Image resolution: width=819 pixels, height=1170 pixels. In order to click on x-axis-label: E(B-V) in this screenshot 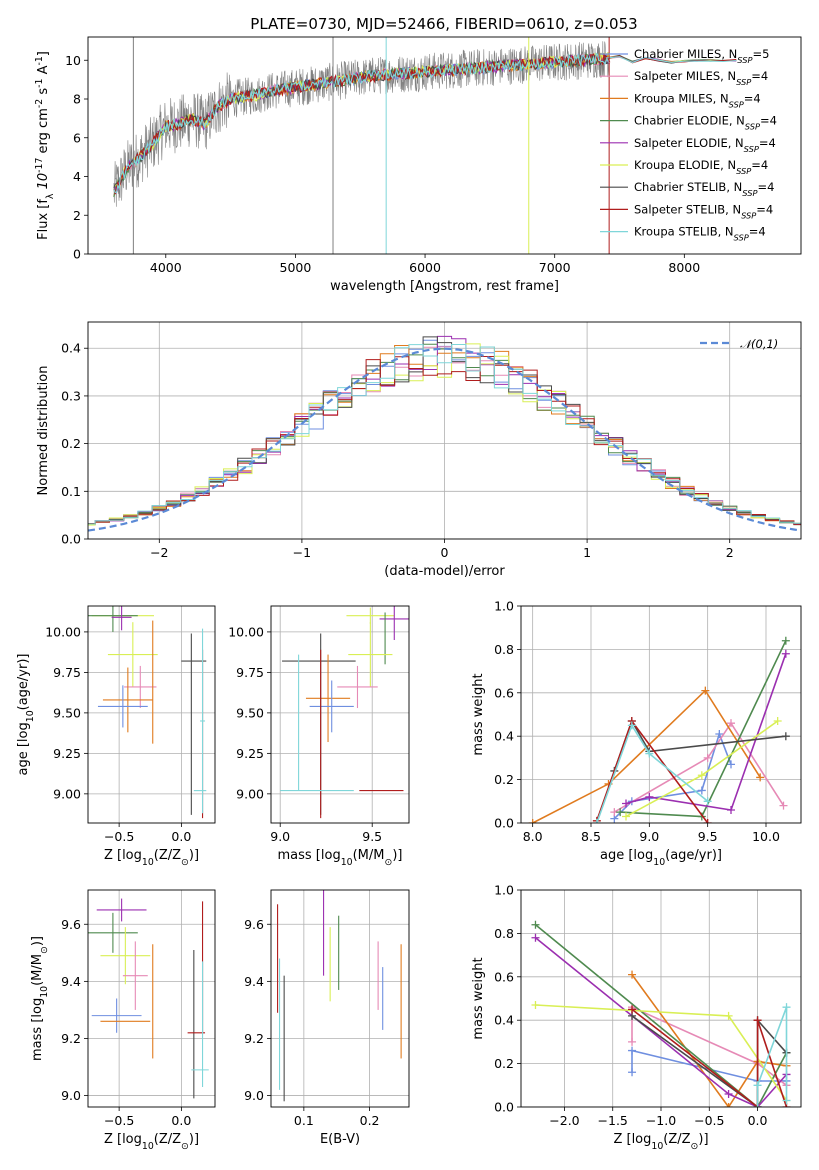, I will do `click(340, 1139)`.